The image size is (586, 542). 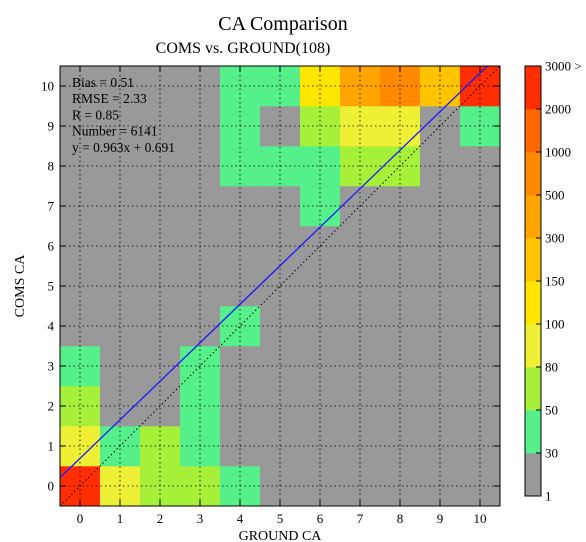 I want to click on y-tick-label: 4, so click(x=51, y=326).